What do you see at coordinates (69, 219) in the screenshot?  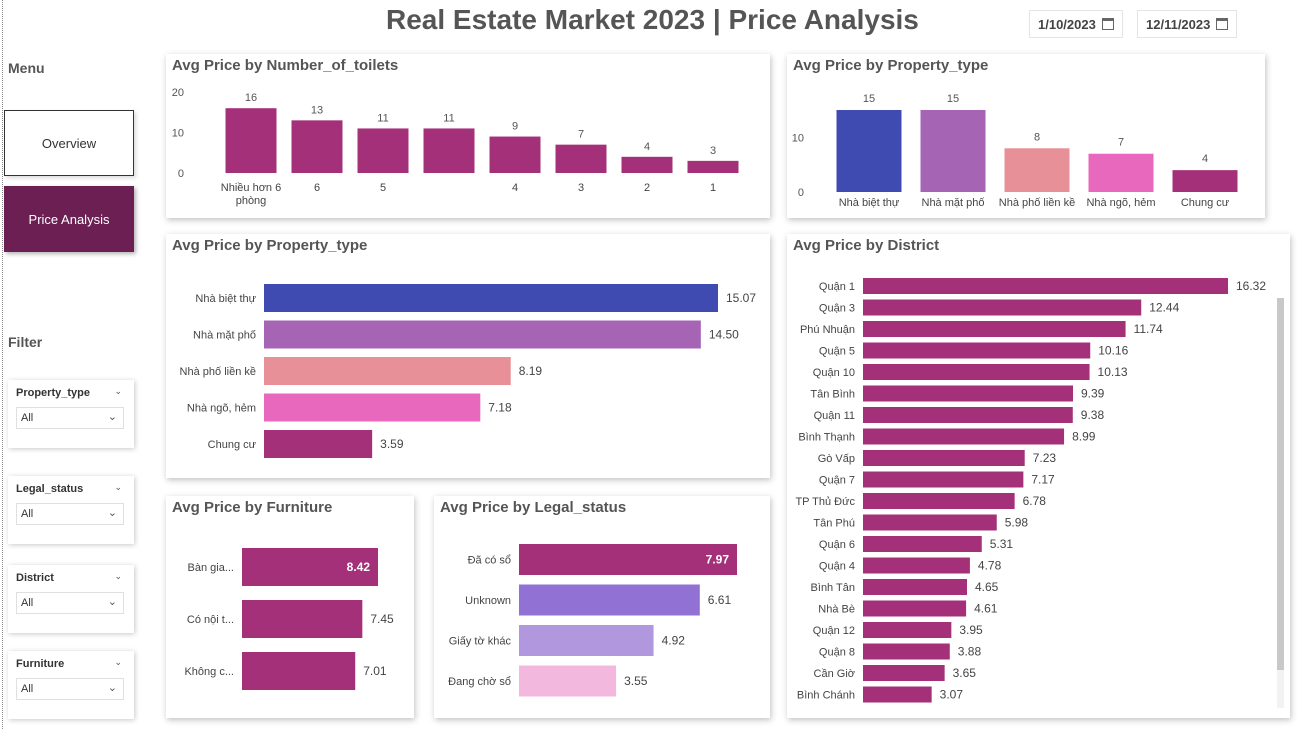 I see `nav-price-analysis-button: Price Analysis` at bounding box center [69, 219].